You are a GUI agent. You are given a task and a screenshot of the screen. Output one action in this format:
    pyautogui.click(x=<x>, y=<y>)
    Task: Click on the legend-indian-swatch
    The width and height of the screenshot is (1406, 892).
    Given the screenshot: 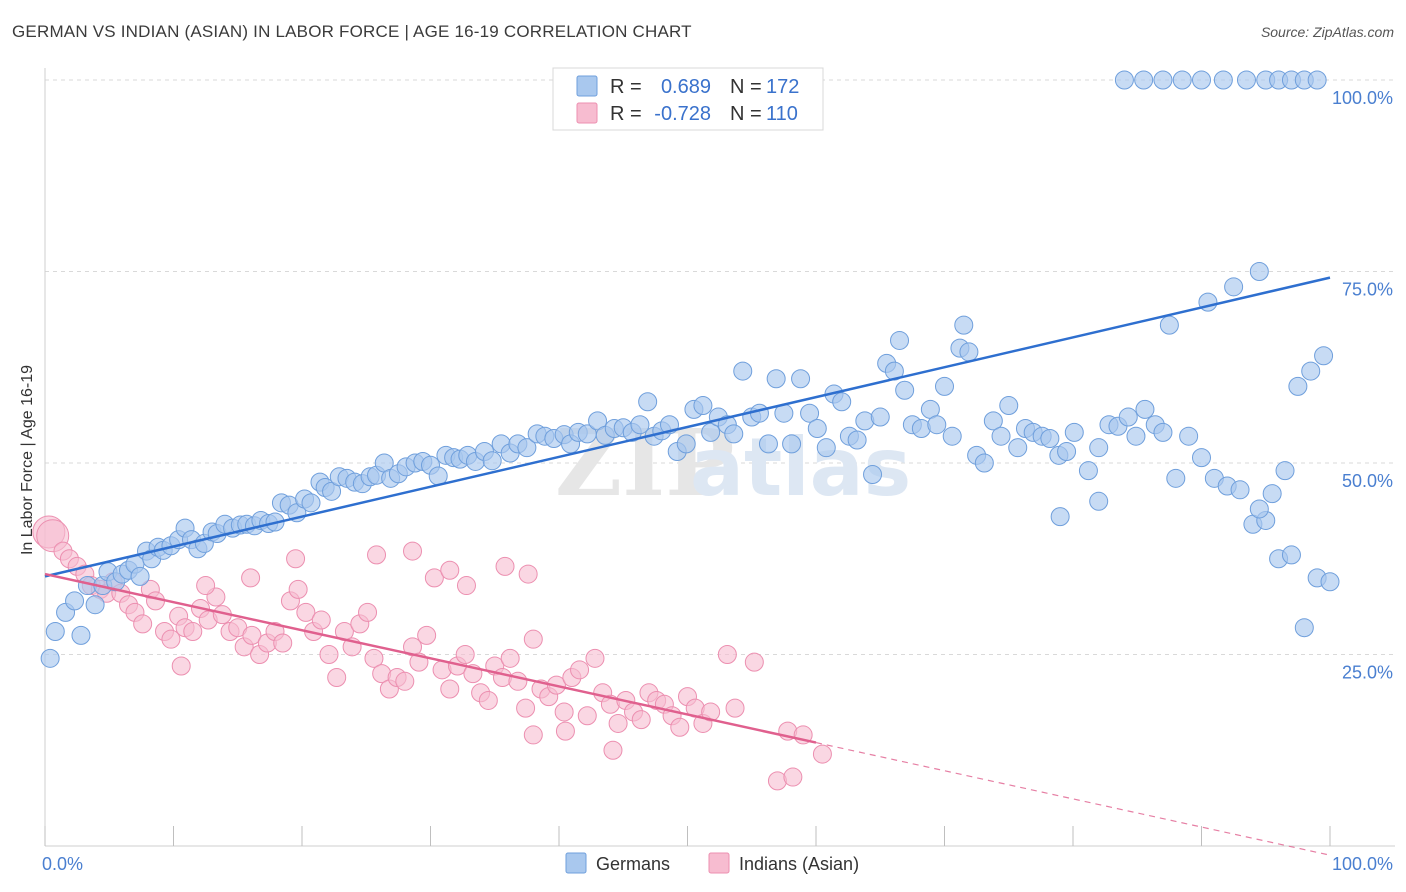 What is the action you would take?
    pyautogui.click(x=587, y=113)
    